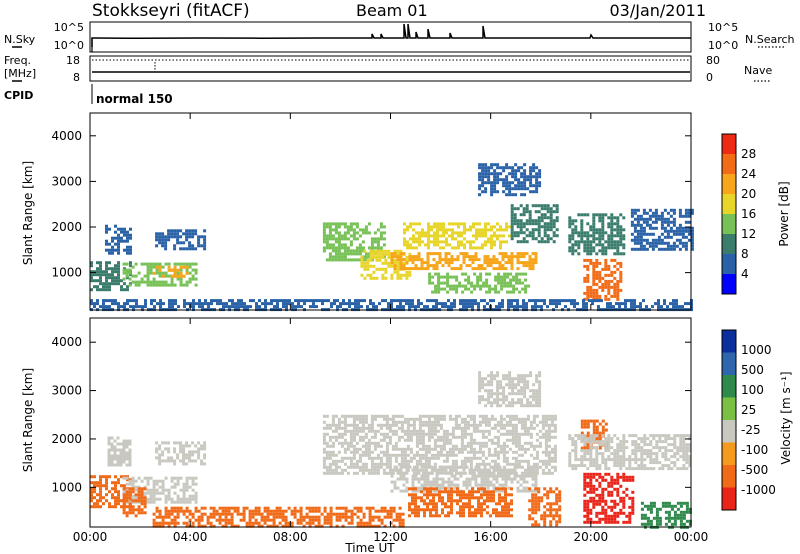  I want to click on nsearch-label: N.Search, so click(770, 39).